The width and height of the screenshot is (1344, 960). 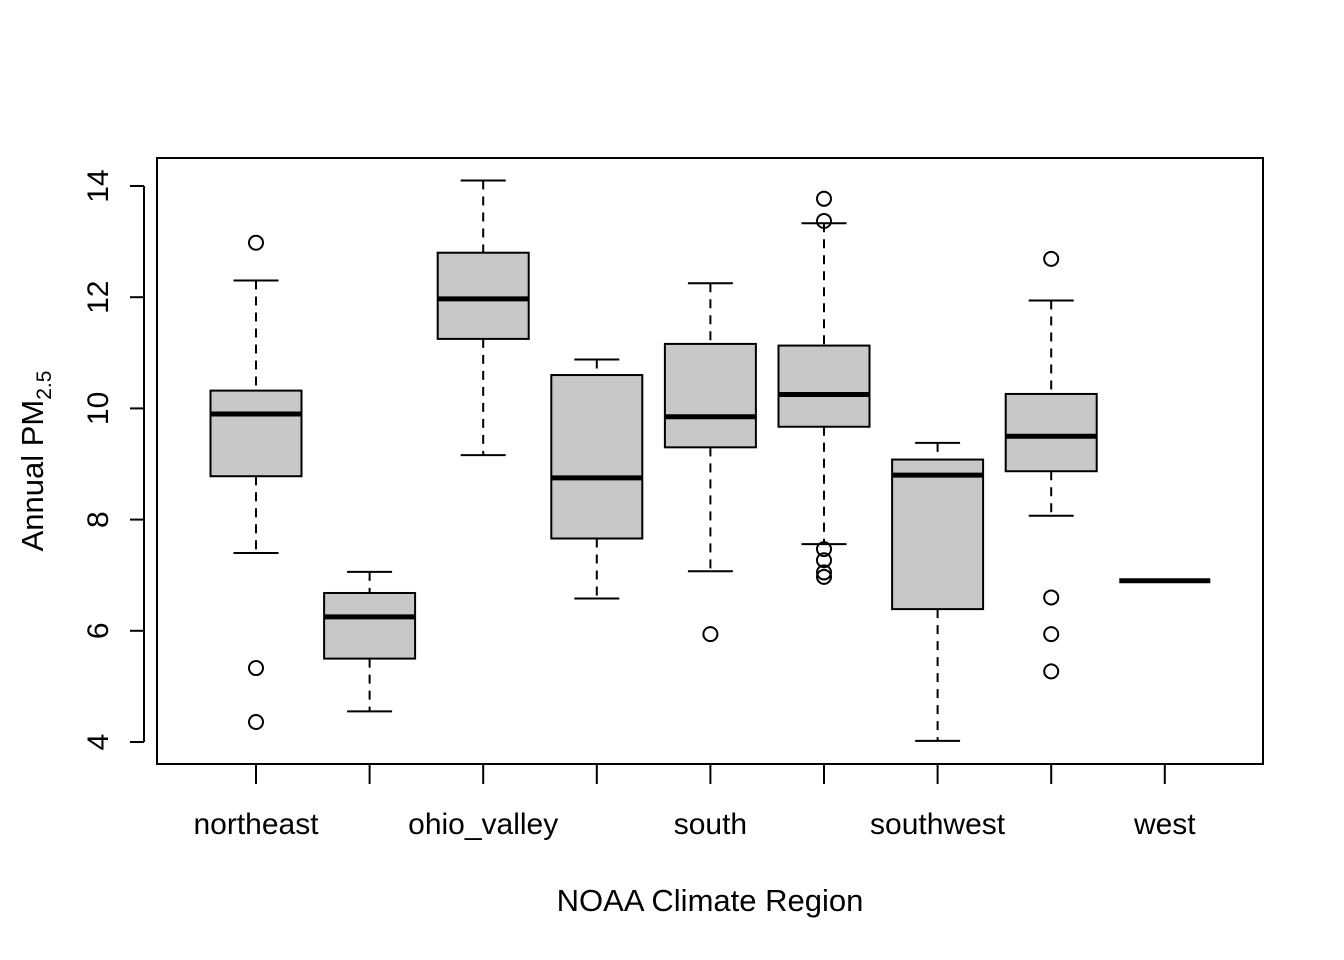 What do you see at coordinates (44, 385) in the screenshot?
I see `y-axis-title-subscript: 2.5` at bounding box center [44, 385].